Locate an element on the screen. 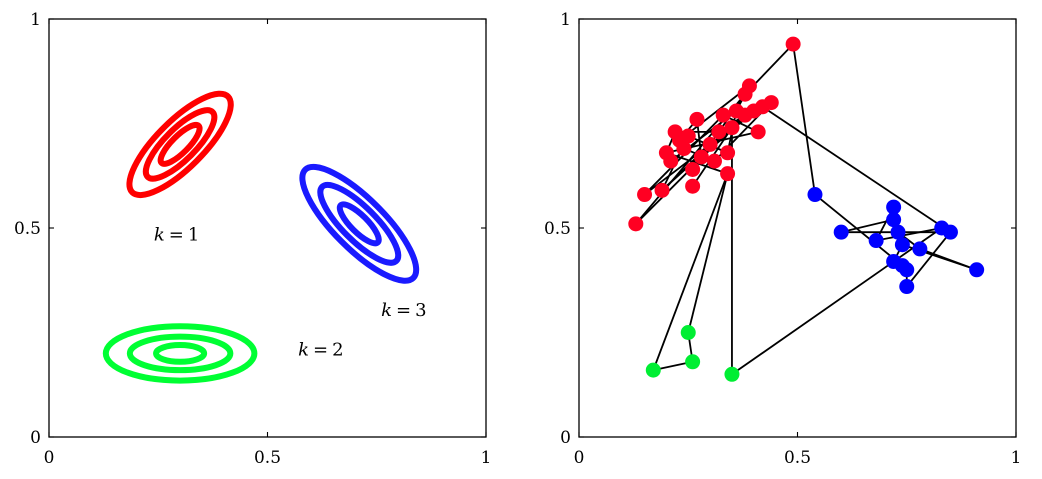 This screenshot has height=479, width=1042. right-xtick-label: 1 is located at coordinates (1016, 458).